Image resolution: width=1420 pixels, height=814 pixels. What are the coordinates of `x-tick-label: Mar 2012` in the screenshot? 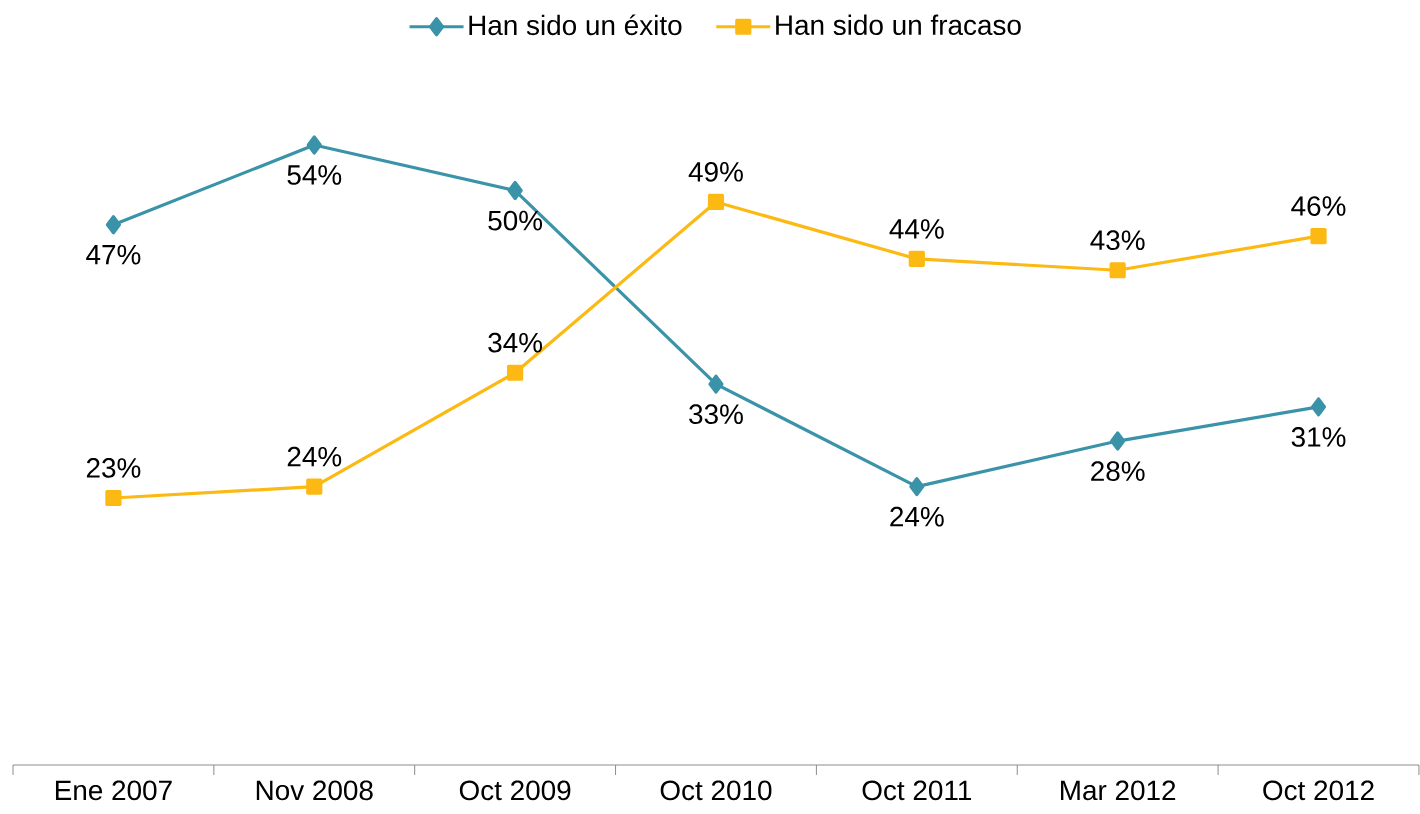 It's located at (1118, 790).